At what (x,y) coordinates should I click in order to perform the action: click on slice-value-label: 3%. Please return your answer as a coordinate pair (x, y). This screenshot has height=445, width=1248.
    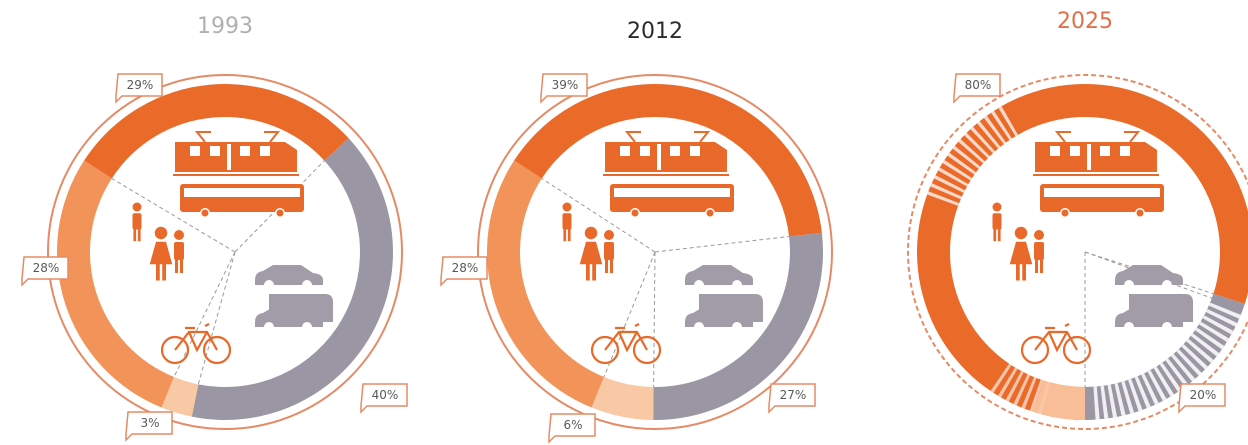
    Looking at the image, I should click on (149, 423).